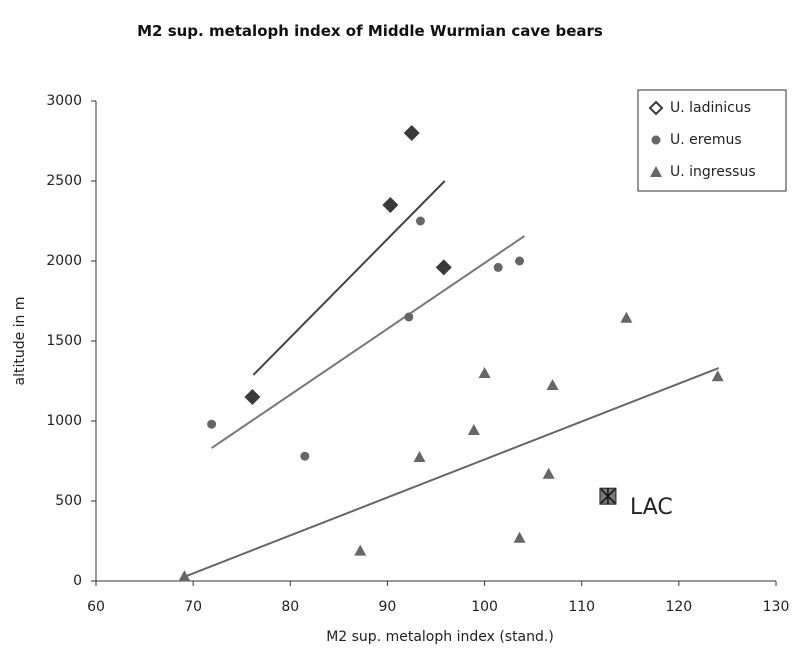  Describe the element at coordinates (193, 607) in the screenshot. I see `x-tick-label: 70` at that location.